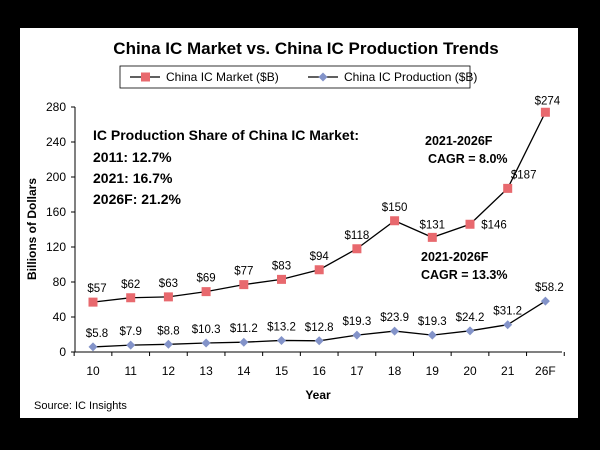 This screenshot has width=600, height=450. What do you see at coordinates (131, 332) in the screenshot?
I see `production-data-label: $7.9` at bounding box center [131, 332].